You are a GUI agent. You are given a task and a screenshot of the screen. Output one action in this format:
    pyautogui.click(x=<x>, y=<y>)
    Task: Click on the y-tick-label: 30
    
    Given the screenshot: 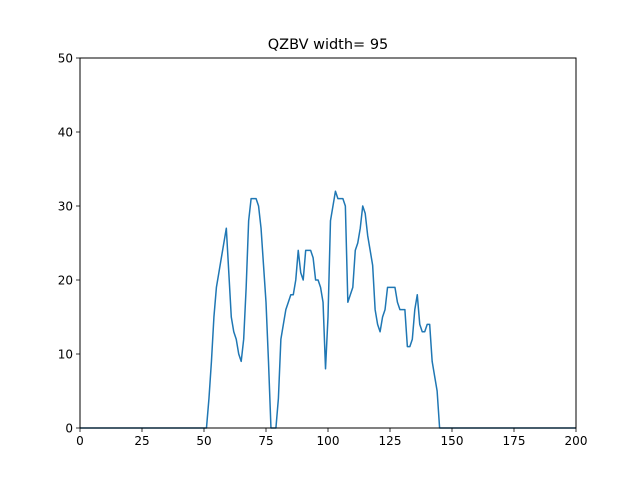 What is the action you would take?
    pyautogui.click(x=65, y=207)
    